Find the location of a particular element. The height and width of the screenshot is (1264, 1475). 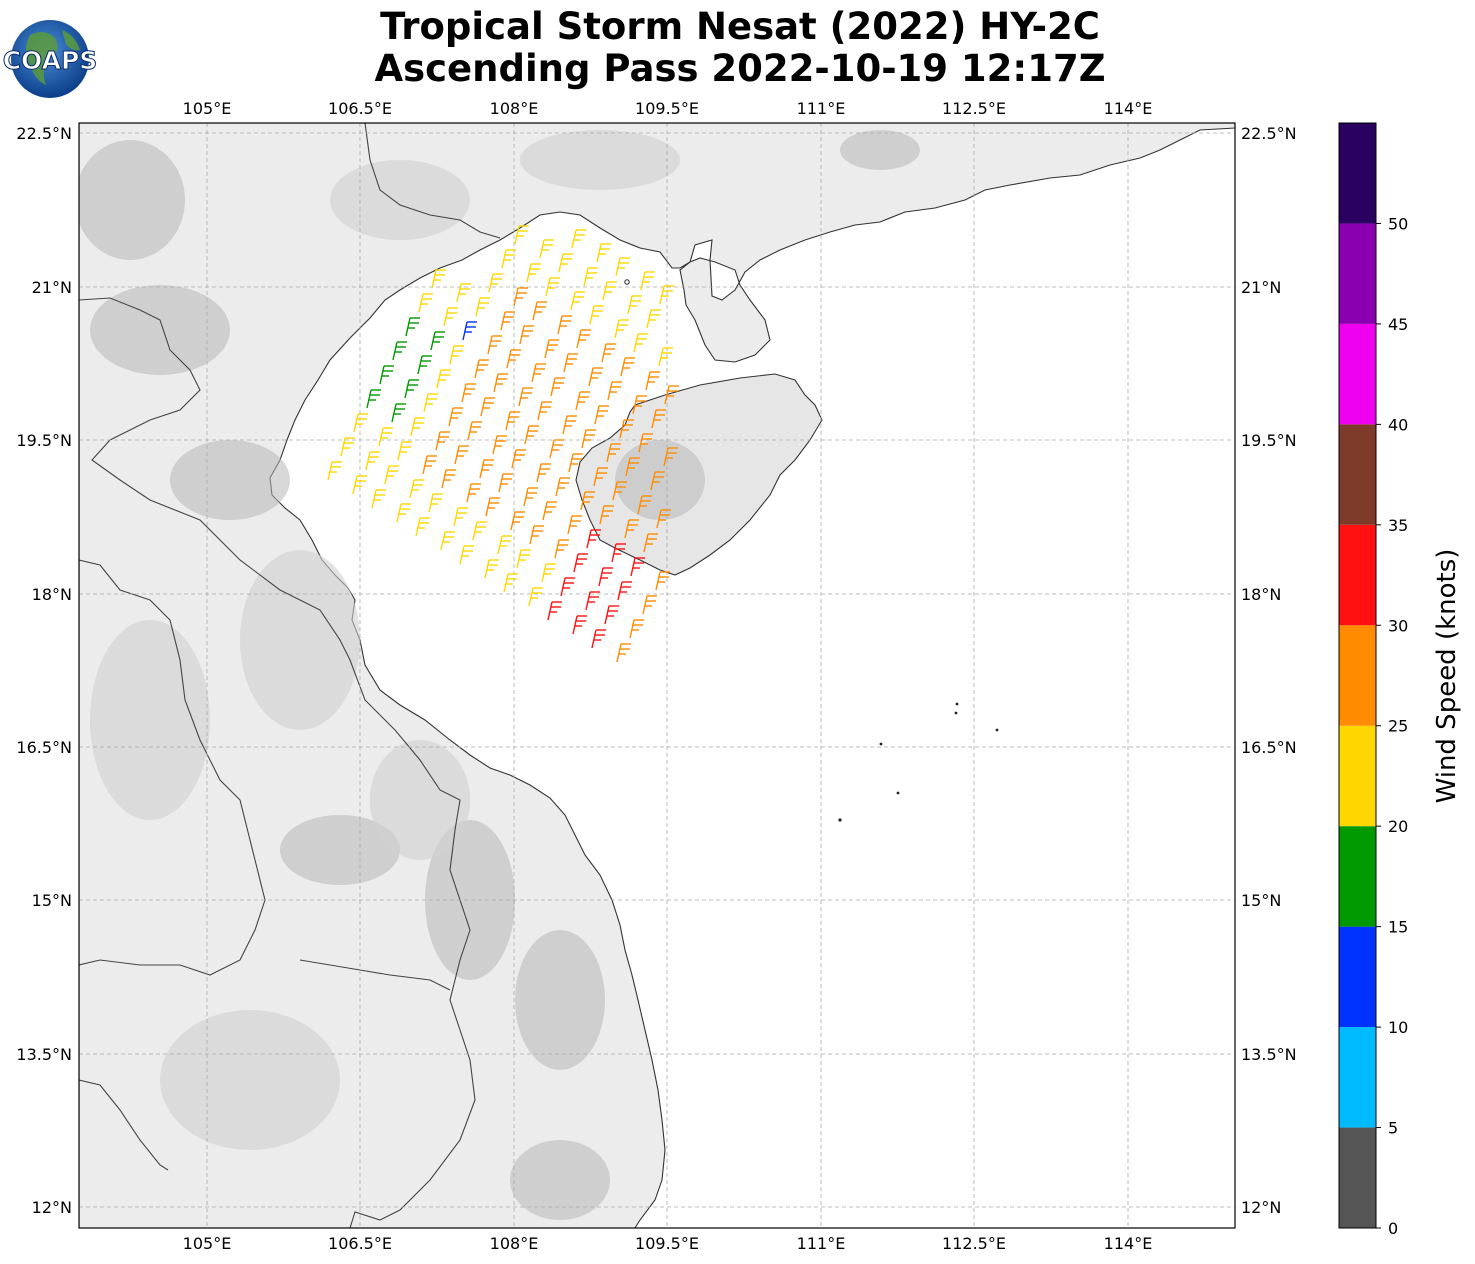

logo-text: COAPS is located at coordinates (50, 60).